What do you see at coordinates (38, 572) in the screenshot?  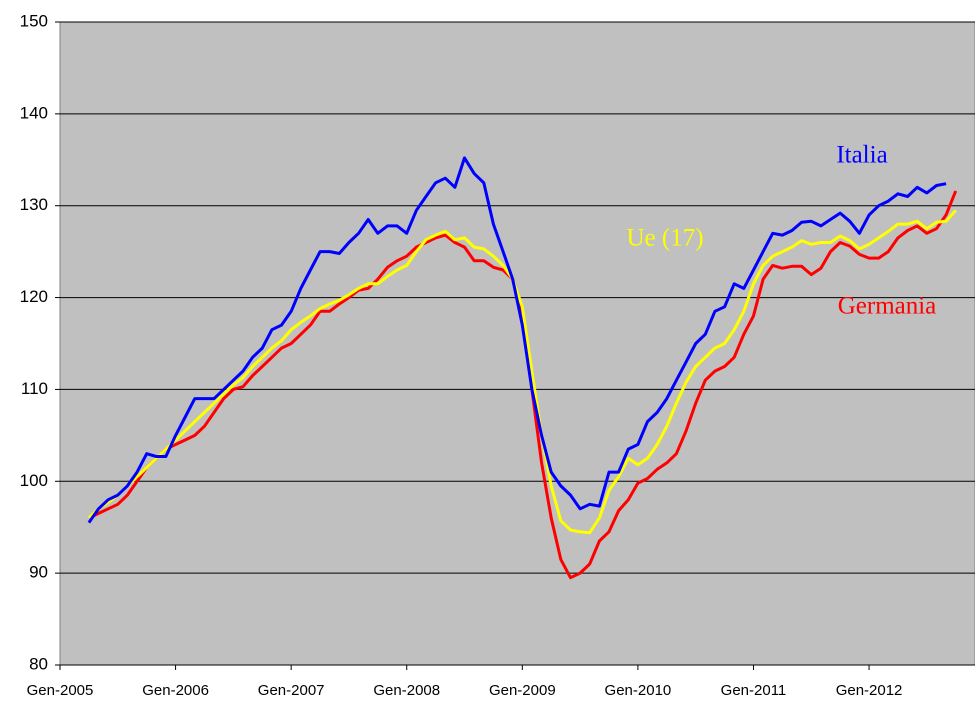 I see `y-tick-label: 90` at bounding box center [38, 572].